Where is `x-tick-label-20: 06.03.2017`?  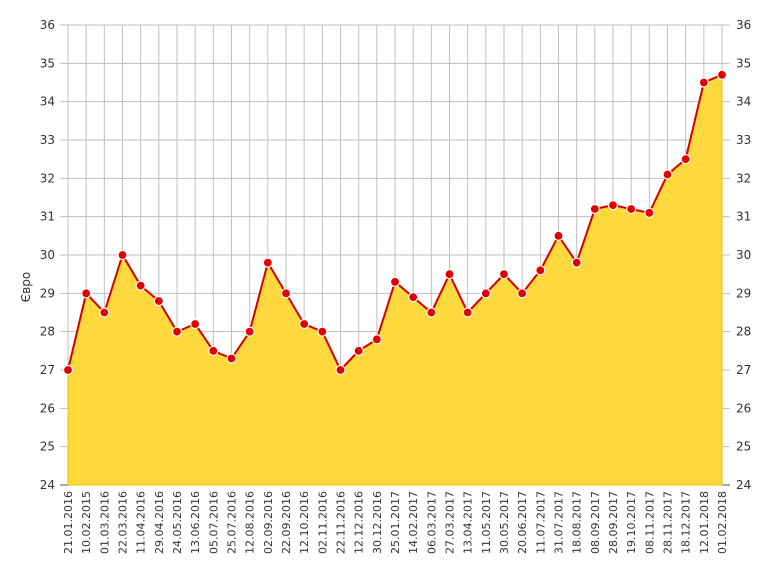
x-tick-label-20: 06.03.2017 is located at coordinates (431, 522).